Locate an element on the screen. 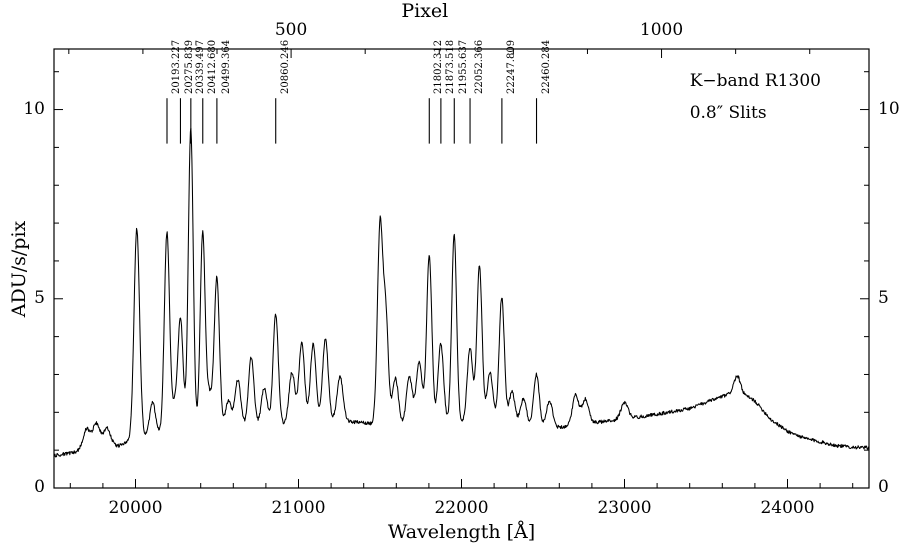  top-xtick-label: 1000 is located at coordinates (661, 30).